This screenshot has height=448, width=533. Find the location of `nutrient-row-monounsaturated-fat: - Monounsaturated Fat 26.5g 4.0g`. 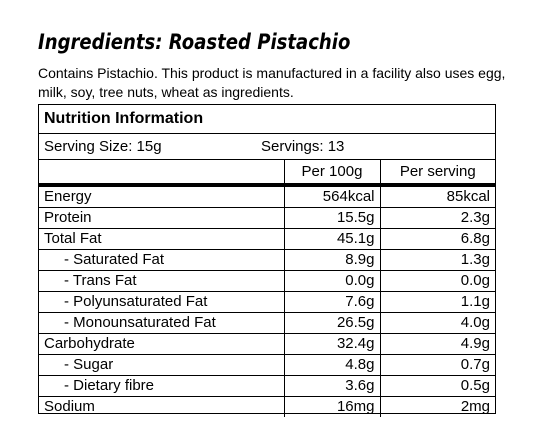

nutrient-row-monounsaturated-fat: - Monounsaturated Fat 26.5g 4.0g is located at coordinates (267, 323).